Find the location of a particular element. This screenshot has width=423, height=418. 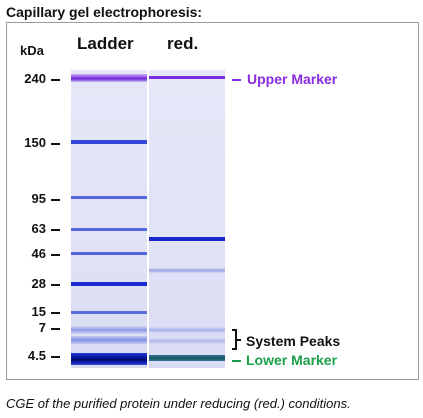

system-peaks-label: System Peaks is located at coordinates (293, 341).